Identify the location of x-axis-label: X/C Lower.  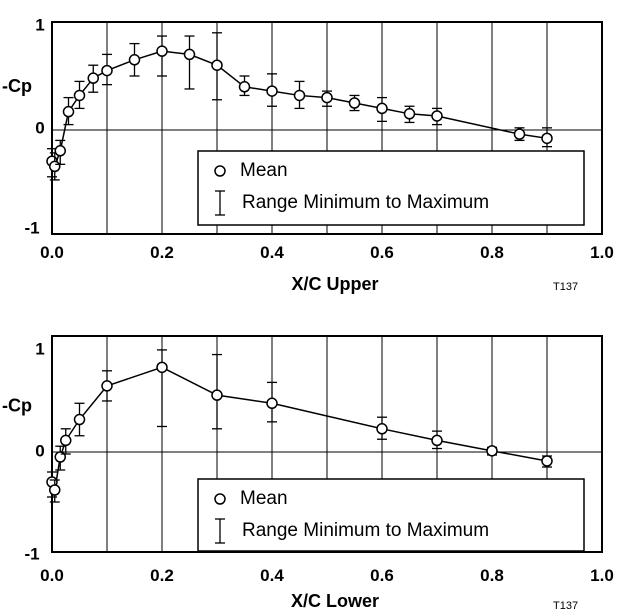
(335, 601).